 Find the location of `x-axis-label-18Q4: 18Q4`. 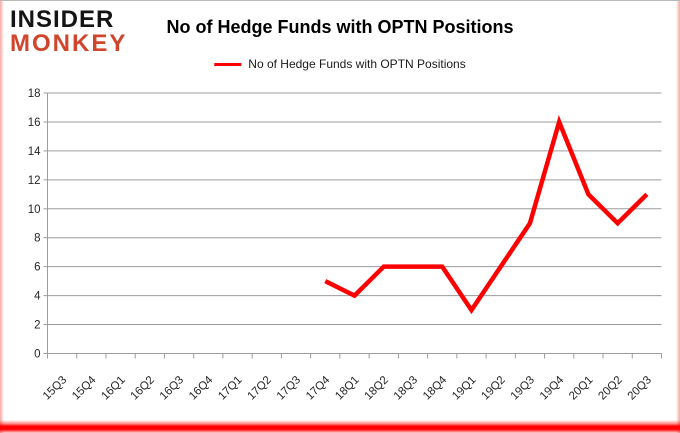

x-axis-label-18Q4: 18Q4 is located at coordinates (435, 388).